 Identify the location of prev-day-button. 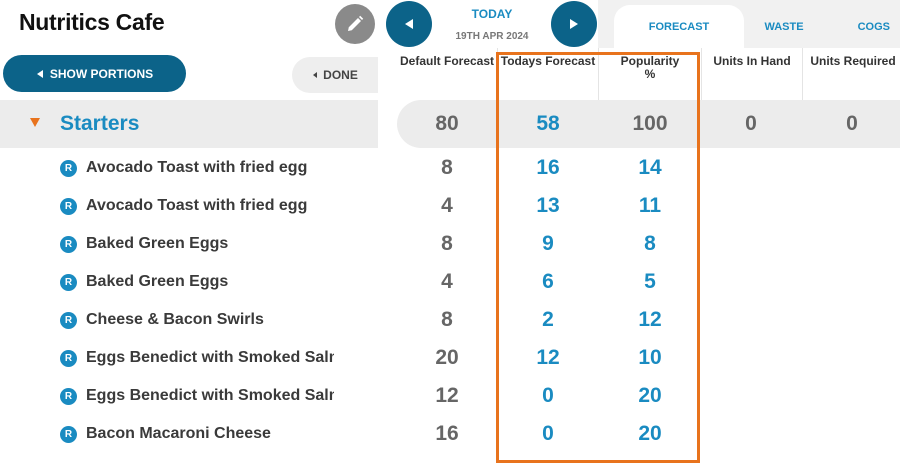
(409, 24).